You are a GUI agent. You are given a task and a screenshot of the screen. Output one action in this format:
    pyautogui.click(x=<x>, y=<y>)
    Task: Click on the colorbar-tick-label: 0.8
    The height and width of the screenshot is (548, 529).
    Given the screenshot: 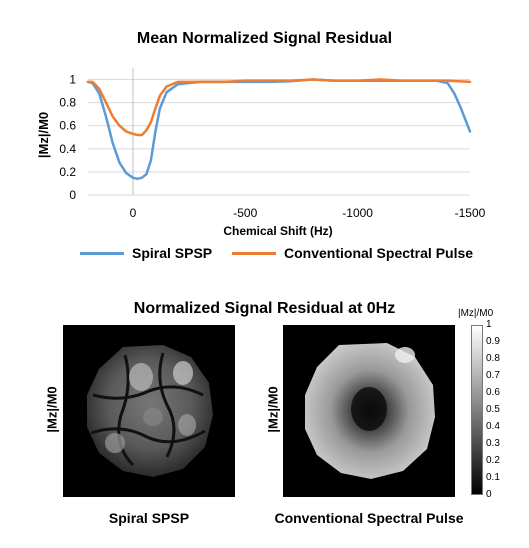 What is the action you would take?
    pyautogui.click(x=493, y=358)
    